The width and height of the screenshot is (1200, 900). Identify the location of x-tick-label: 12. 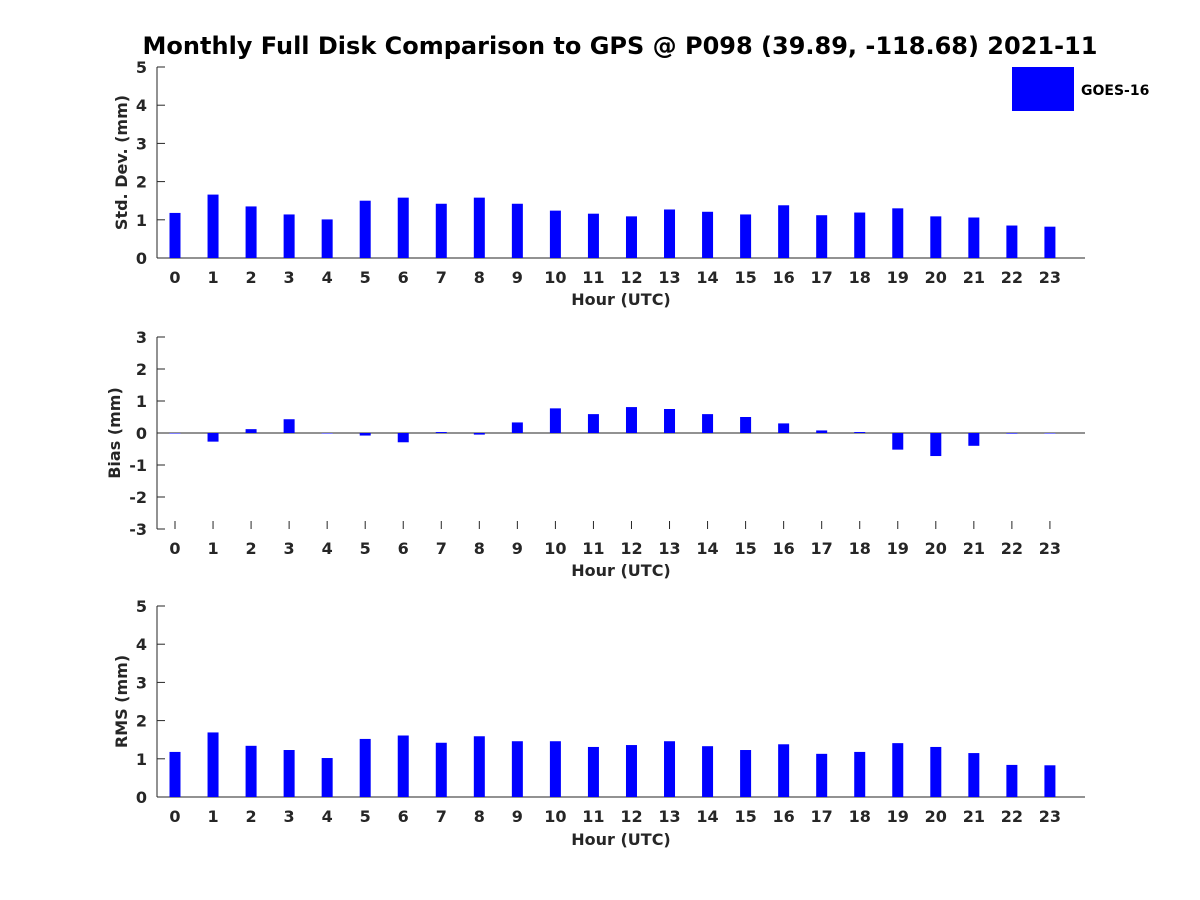
(631, 277).